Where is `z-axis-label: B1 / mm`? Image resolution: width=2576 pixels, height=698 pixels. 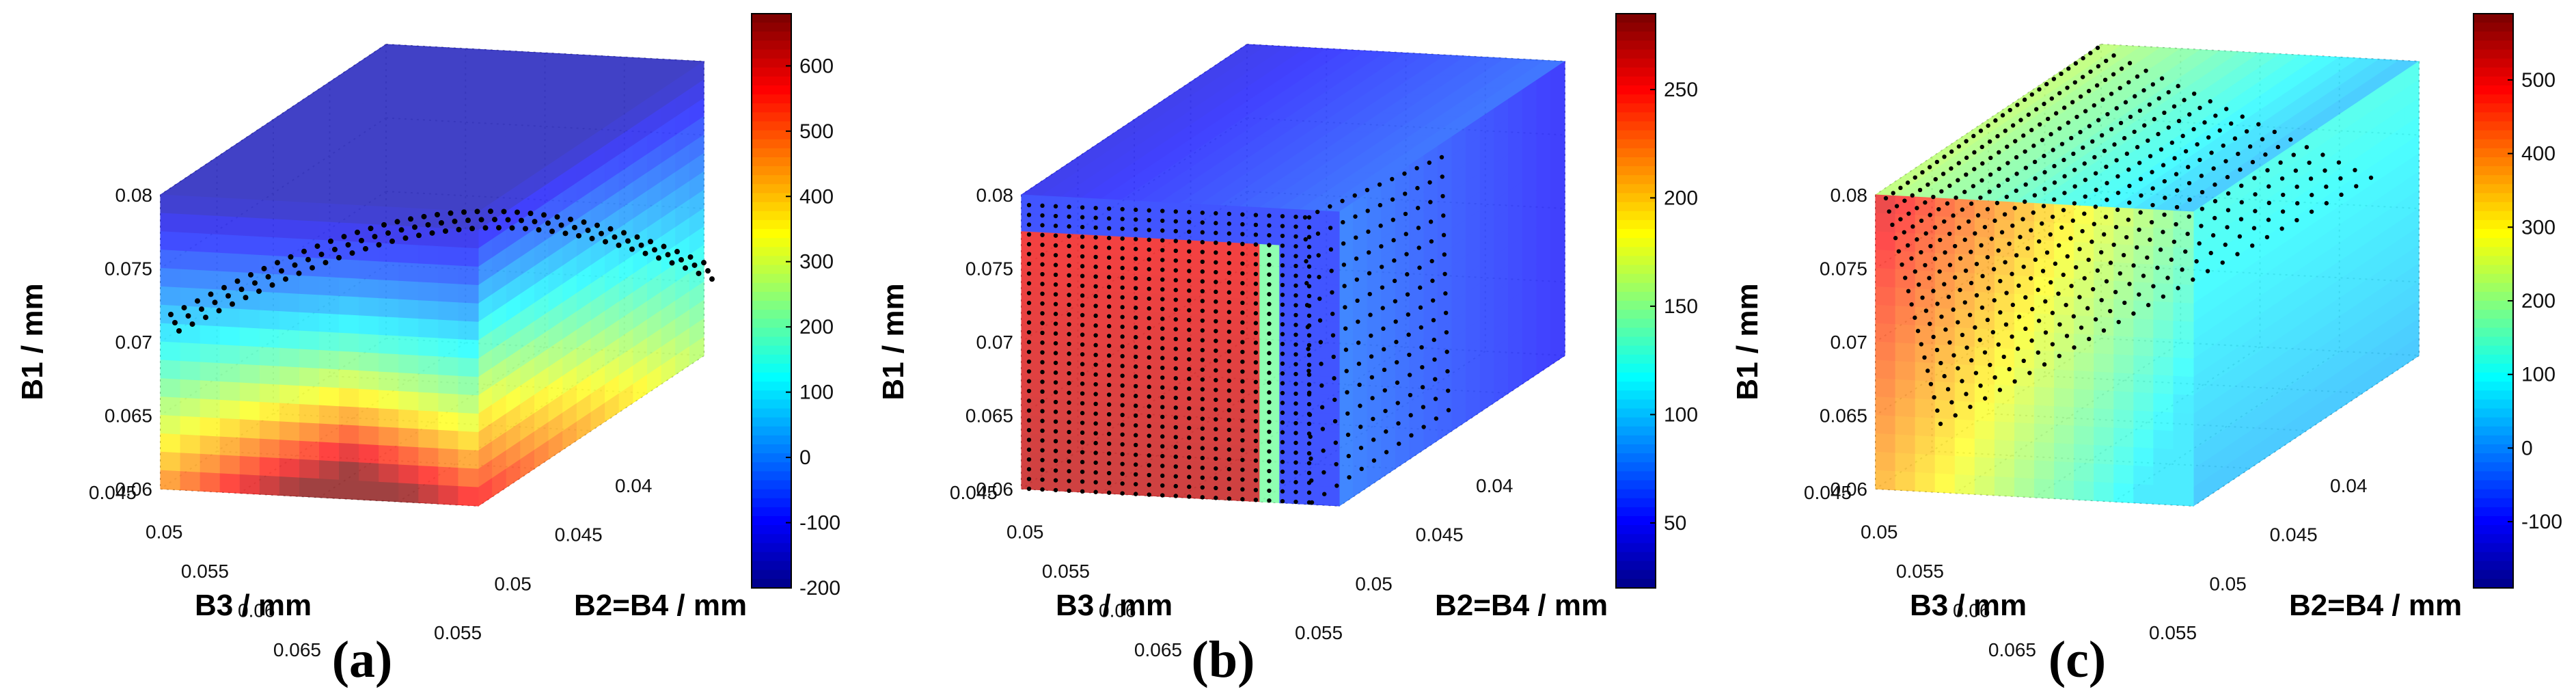
z-axis-label: B1 / mm is located at coordinates (32, 342).